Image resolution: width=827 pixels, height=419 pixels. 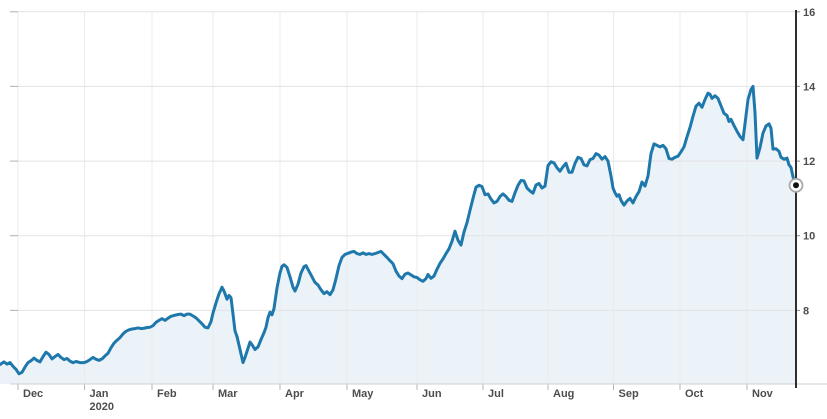 I want to click on x-axis-month-label: Jan, so click(x=99, y=394).